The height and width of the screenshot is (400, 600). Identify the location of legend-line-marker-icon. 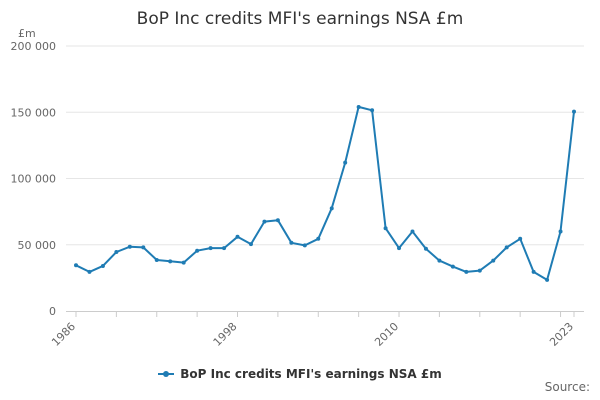
(166, 374).